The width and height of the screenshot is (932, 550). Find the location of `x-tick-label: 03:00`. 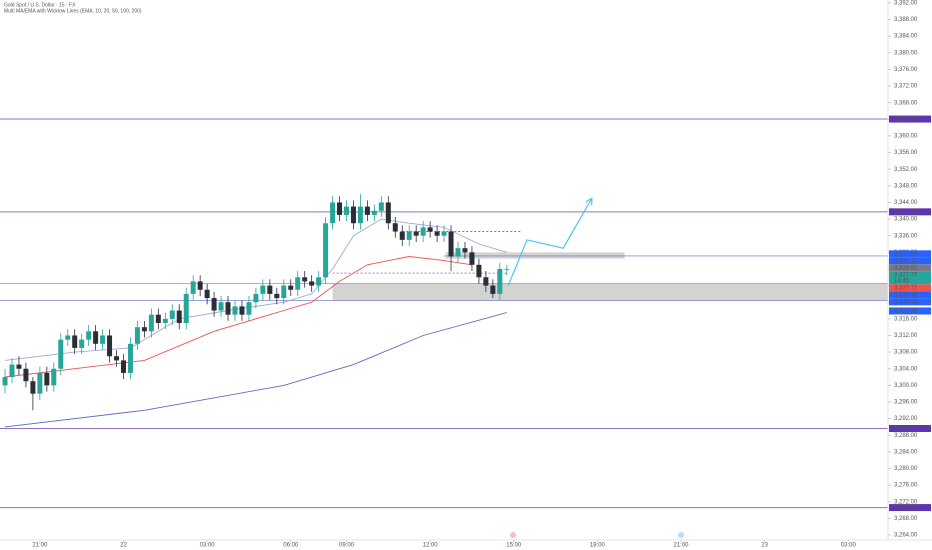

x-tick-label: 03:00 is located at coordinates (208, 546).